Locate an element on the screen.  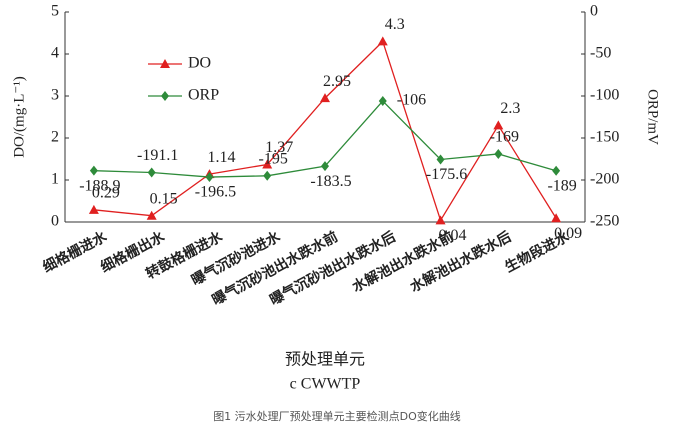
data-label: 0.04 is located at coordinates (453, 235).